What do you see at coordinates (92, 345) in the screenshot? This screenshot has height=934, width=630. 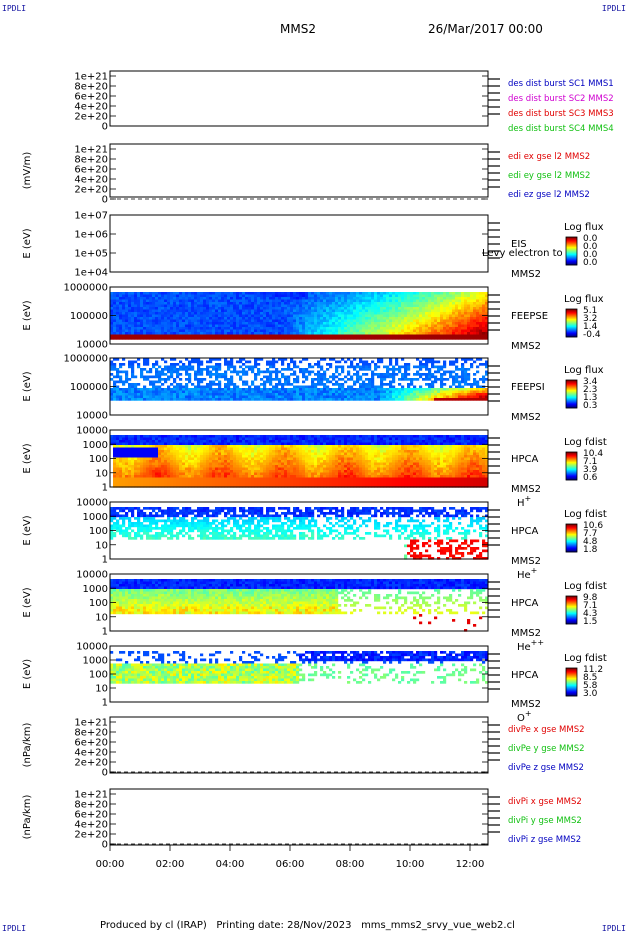 I see `y-tick-label: 10000` at bounding box center [92, 345].